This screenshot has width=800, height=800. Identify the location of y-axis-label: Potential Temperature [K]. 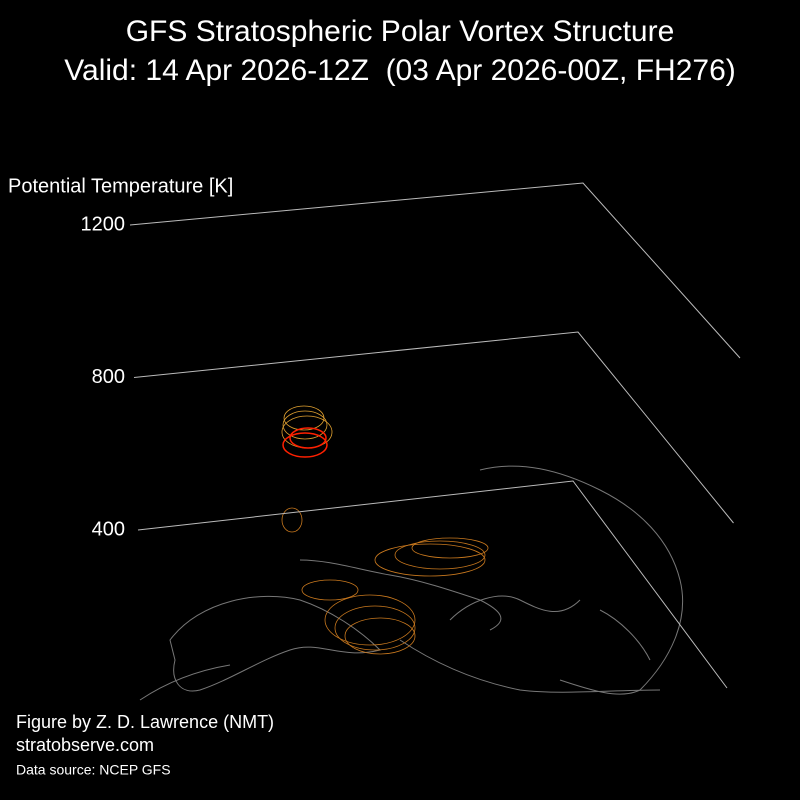
(120, 186).